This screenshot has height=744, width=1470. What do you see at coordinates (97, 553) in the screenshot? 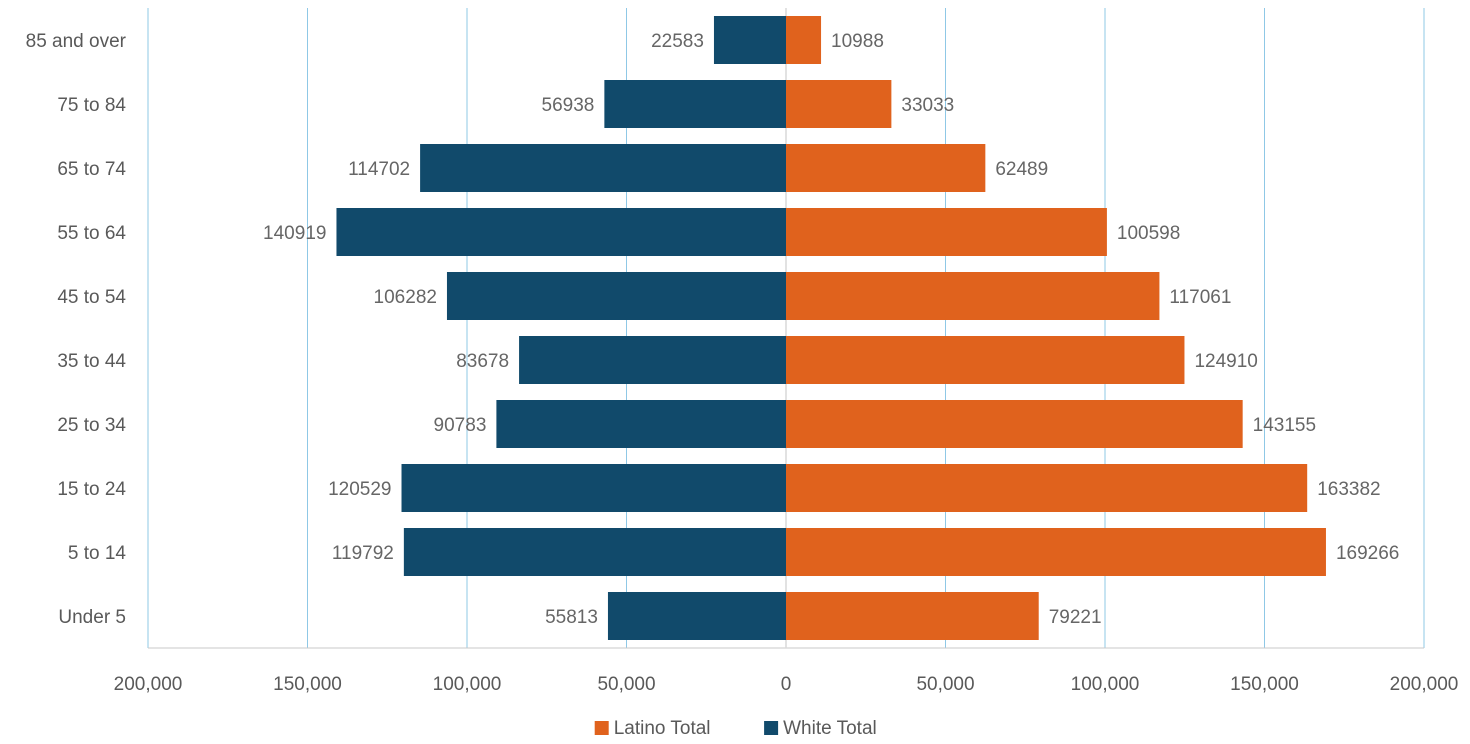
I see `category-label: 5 to 14` at bounding box center [97, 553].